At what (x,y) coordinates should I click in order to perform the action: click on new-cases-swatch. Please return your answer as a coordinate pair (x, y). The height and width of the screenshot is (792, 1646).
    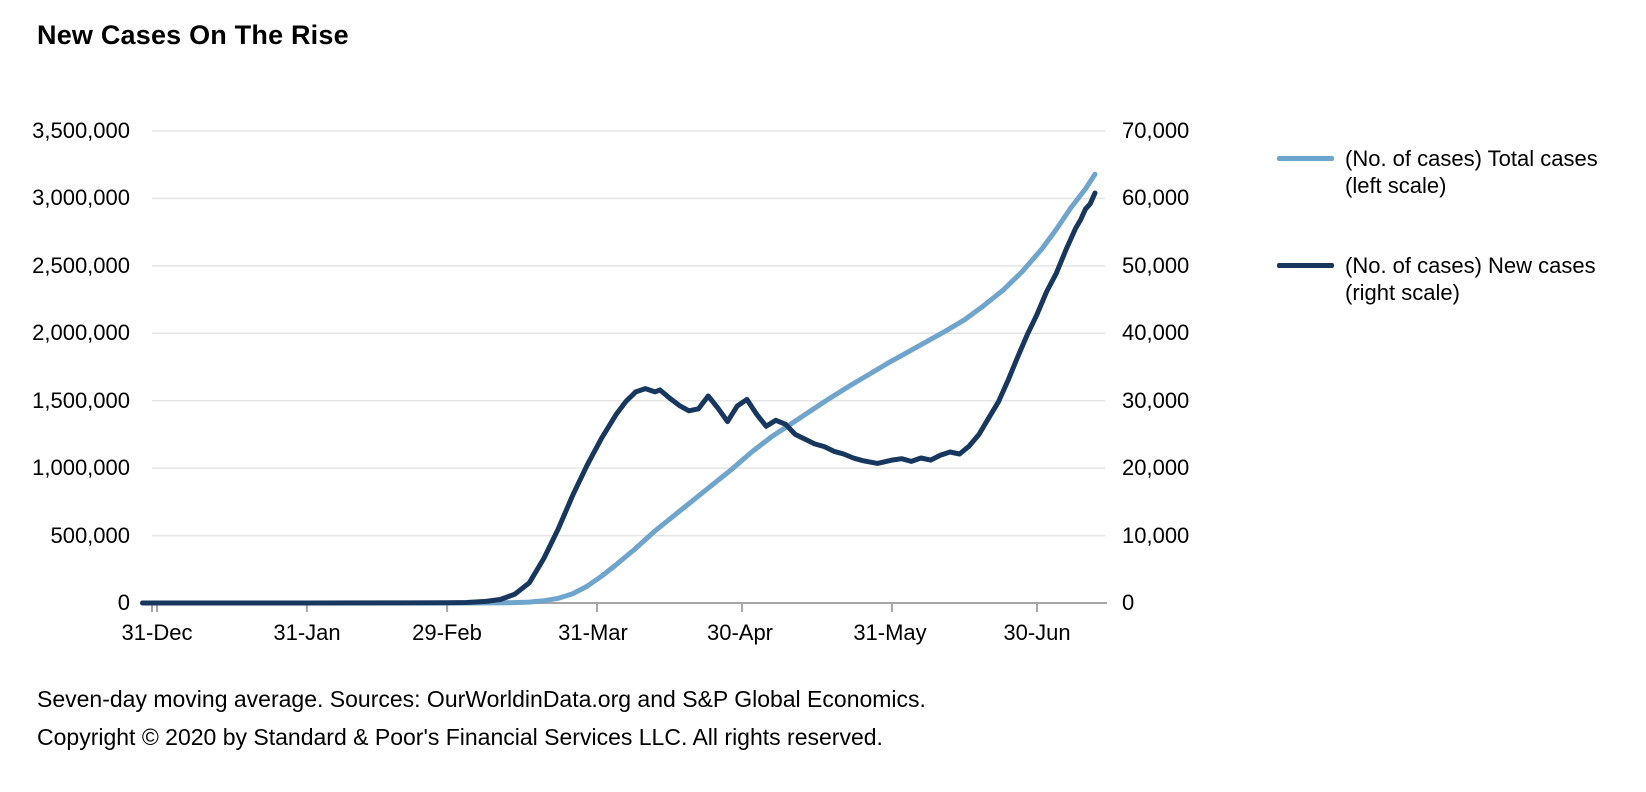
    Looking at the image, I should click on (1305, 265).